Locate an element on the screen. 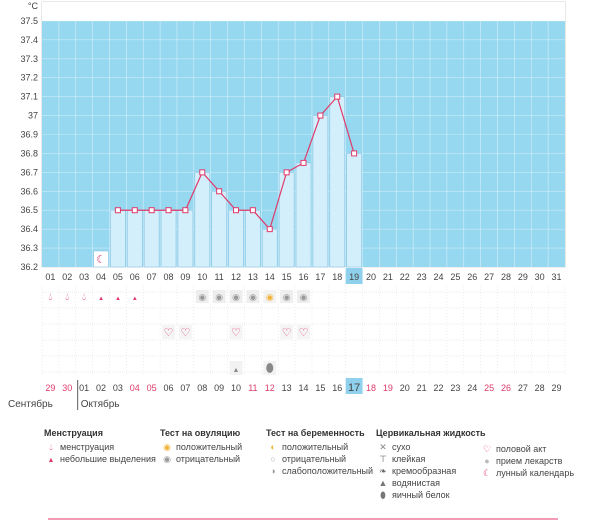 Image resolution: width=600 pixels, height=522 pixels. legend-item: лунный календарь is located at coordinates (535, 473).